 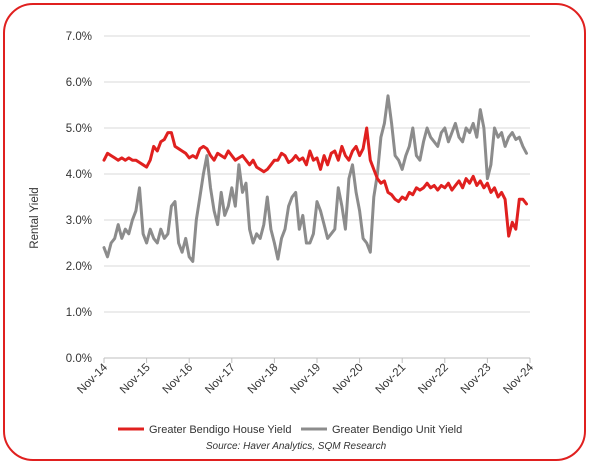 What do you see at coordinates (79, 198) in the screenshot?
I see `y-axis-ticks: 0.0% 1.0% 2.0% 3.0% 4.0% 5.0% 6.0% 7.0%` at bounding box center [79, 198].